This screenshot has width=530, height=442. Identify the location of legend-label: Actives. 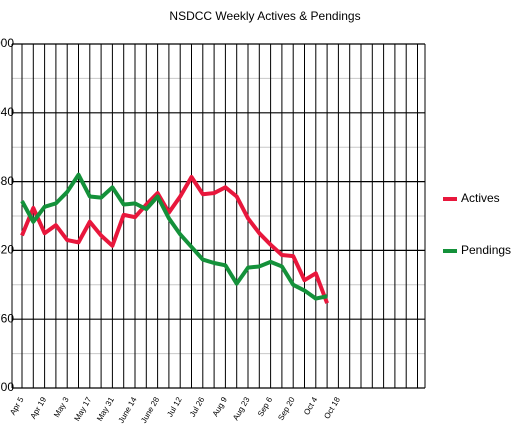
(480, 198).